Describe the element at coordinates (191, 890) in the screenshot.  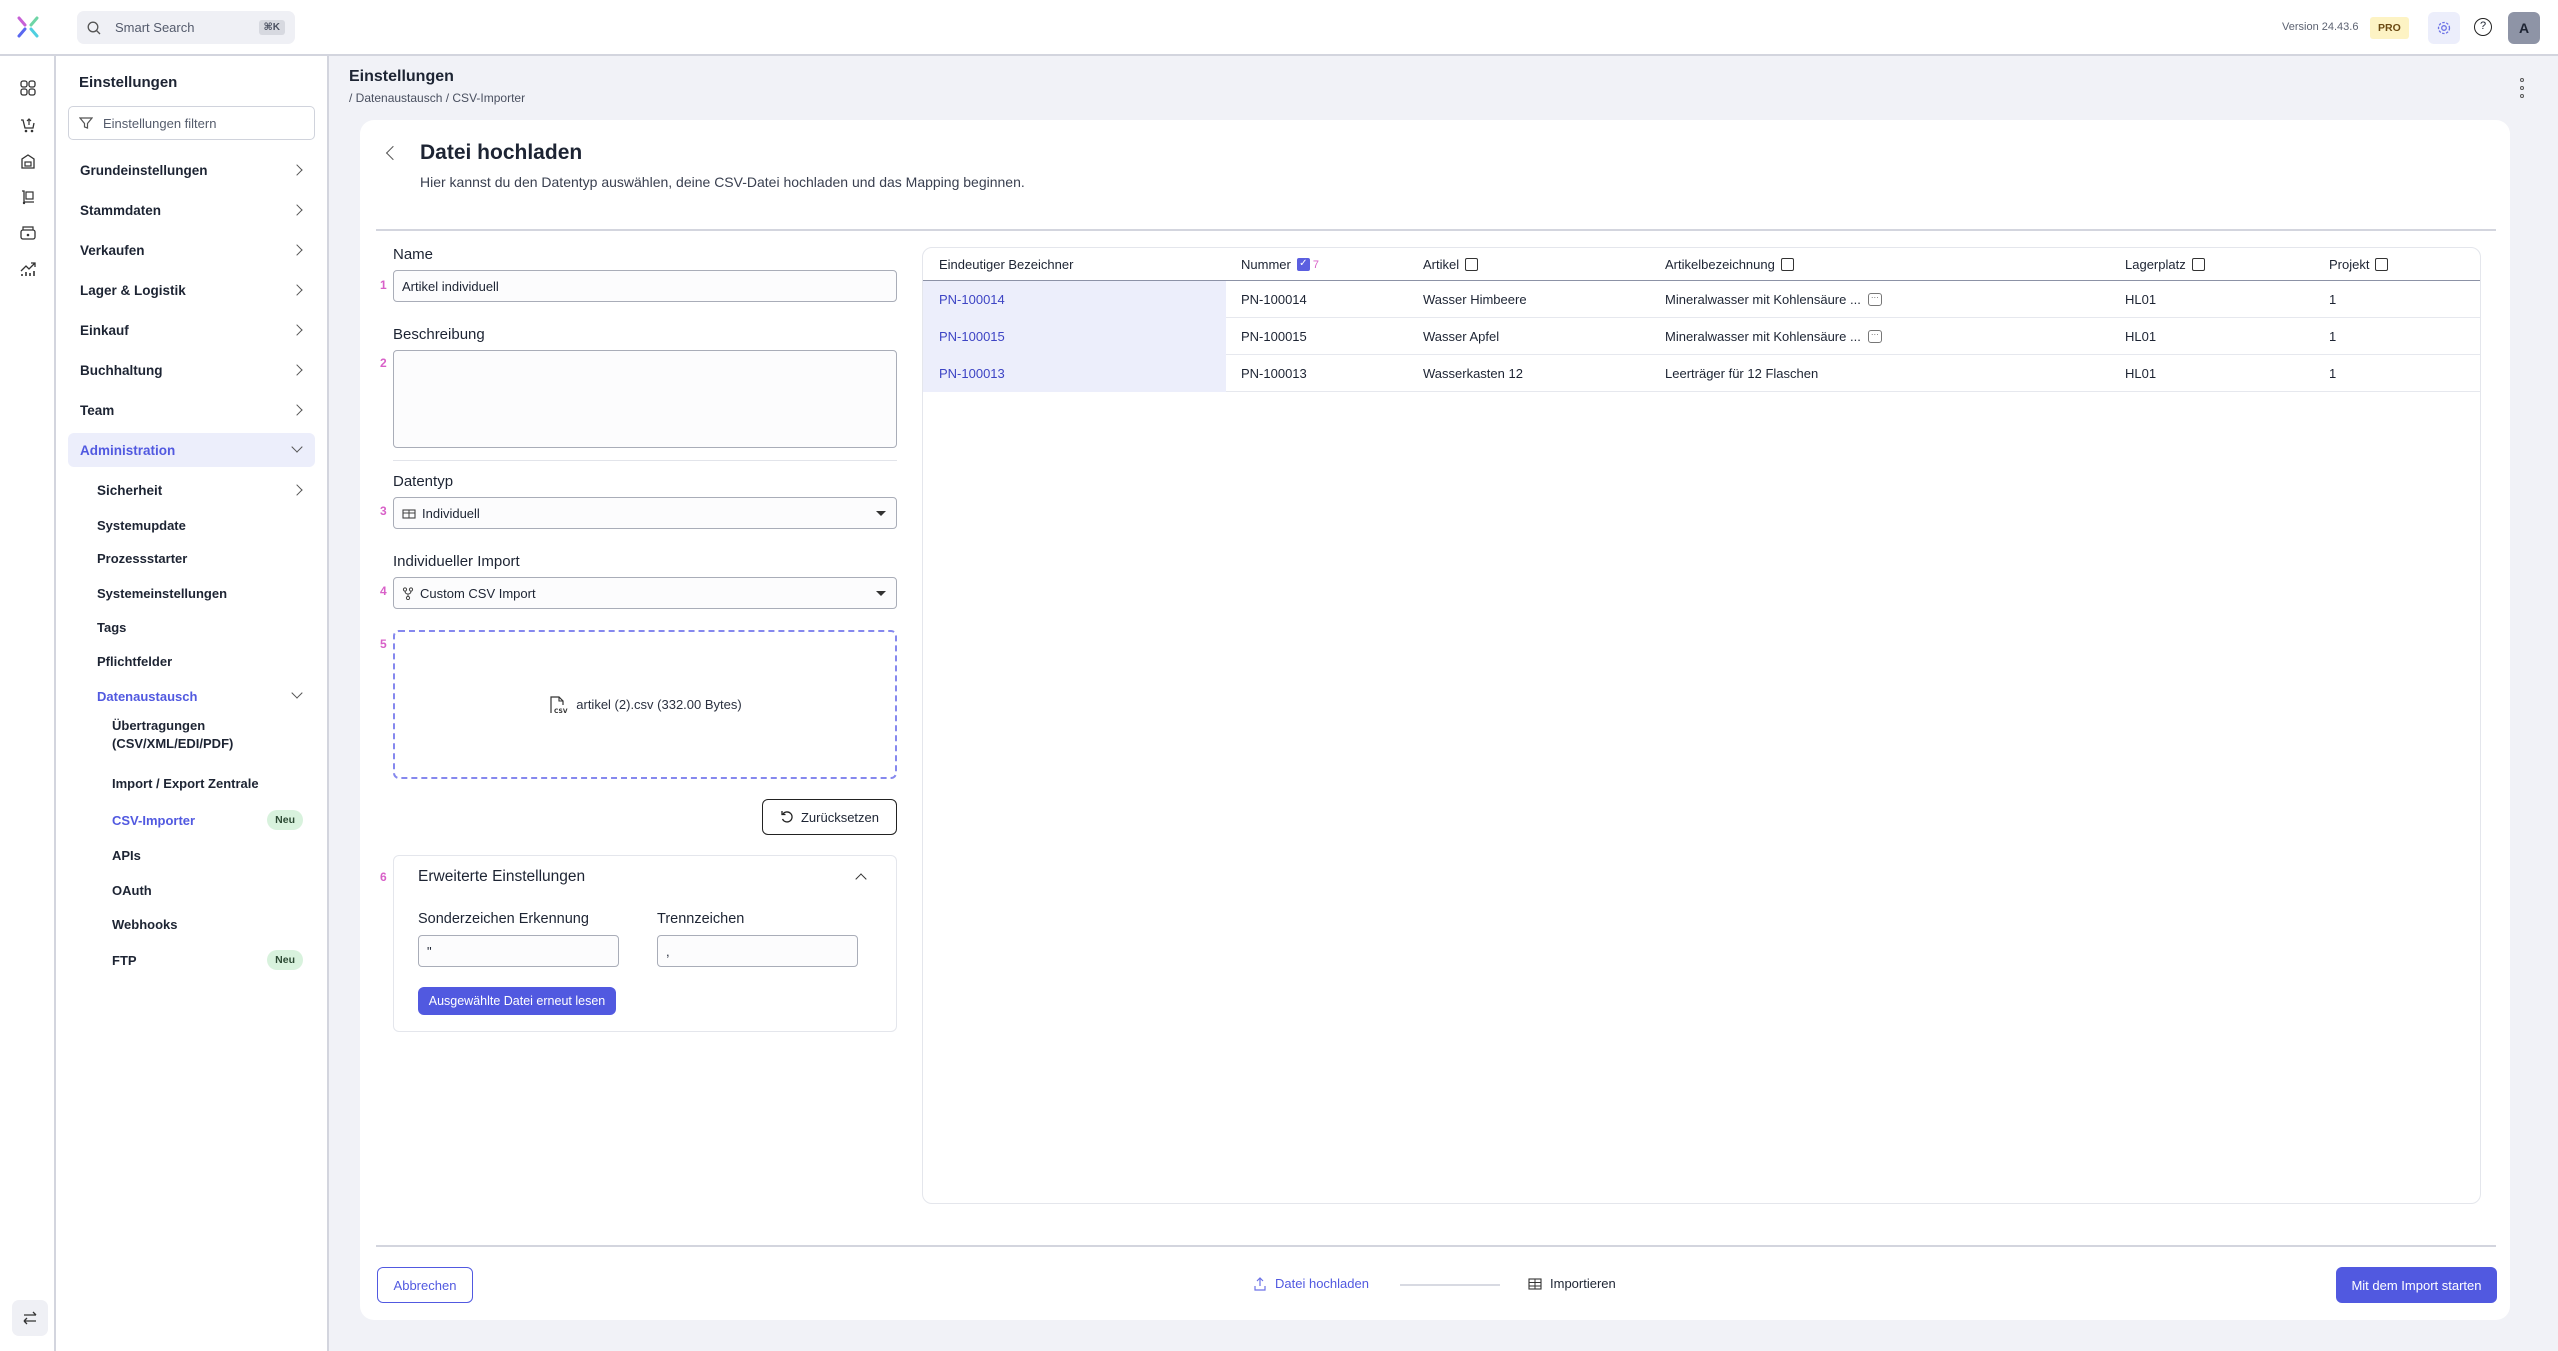
I see `sidebar-item-oauth: OAuth` at that location.